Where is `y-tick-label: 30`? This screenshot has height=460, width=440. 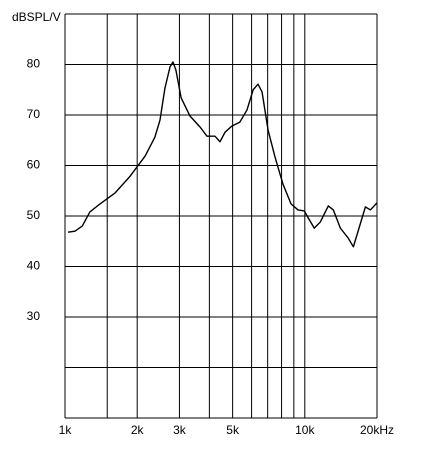 y-tick-label: 30 is located at coordinates (34, 316).